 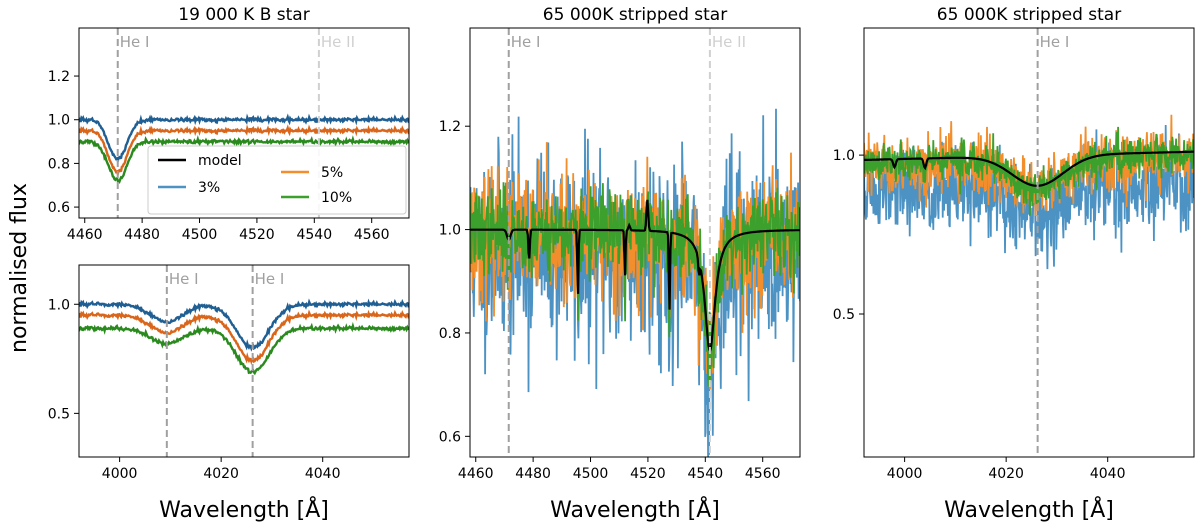 I want to click on figure-ylabel: normalised flux, so click(x=19, y=268).